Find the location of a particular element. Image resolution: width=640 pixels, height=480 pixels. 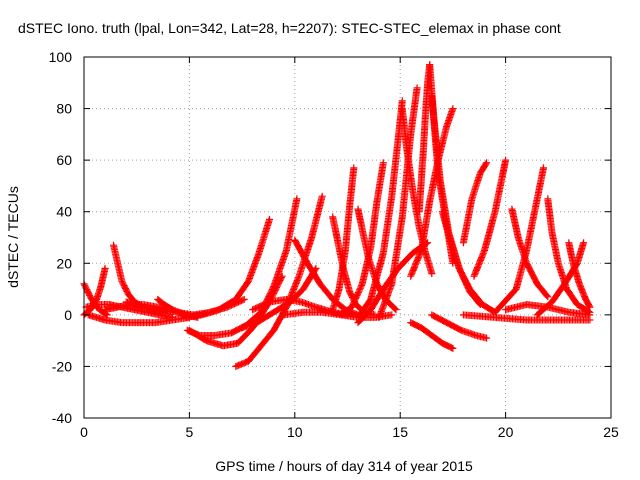

y-tick-label: -20 is located at coordinates (62, 366).